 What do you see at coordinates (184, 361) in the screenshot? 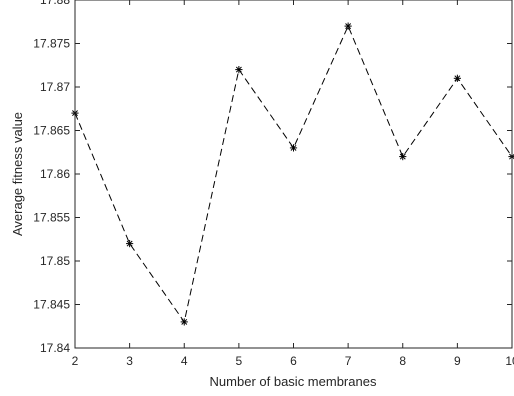
I see `x-tick-label: 4` at bounding box center [184, 361].